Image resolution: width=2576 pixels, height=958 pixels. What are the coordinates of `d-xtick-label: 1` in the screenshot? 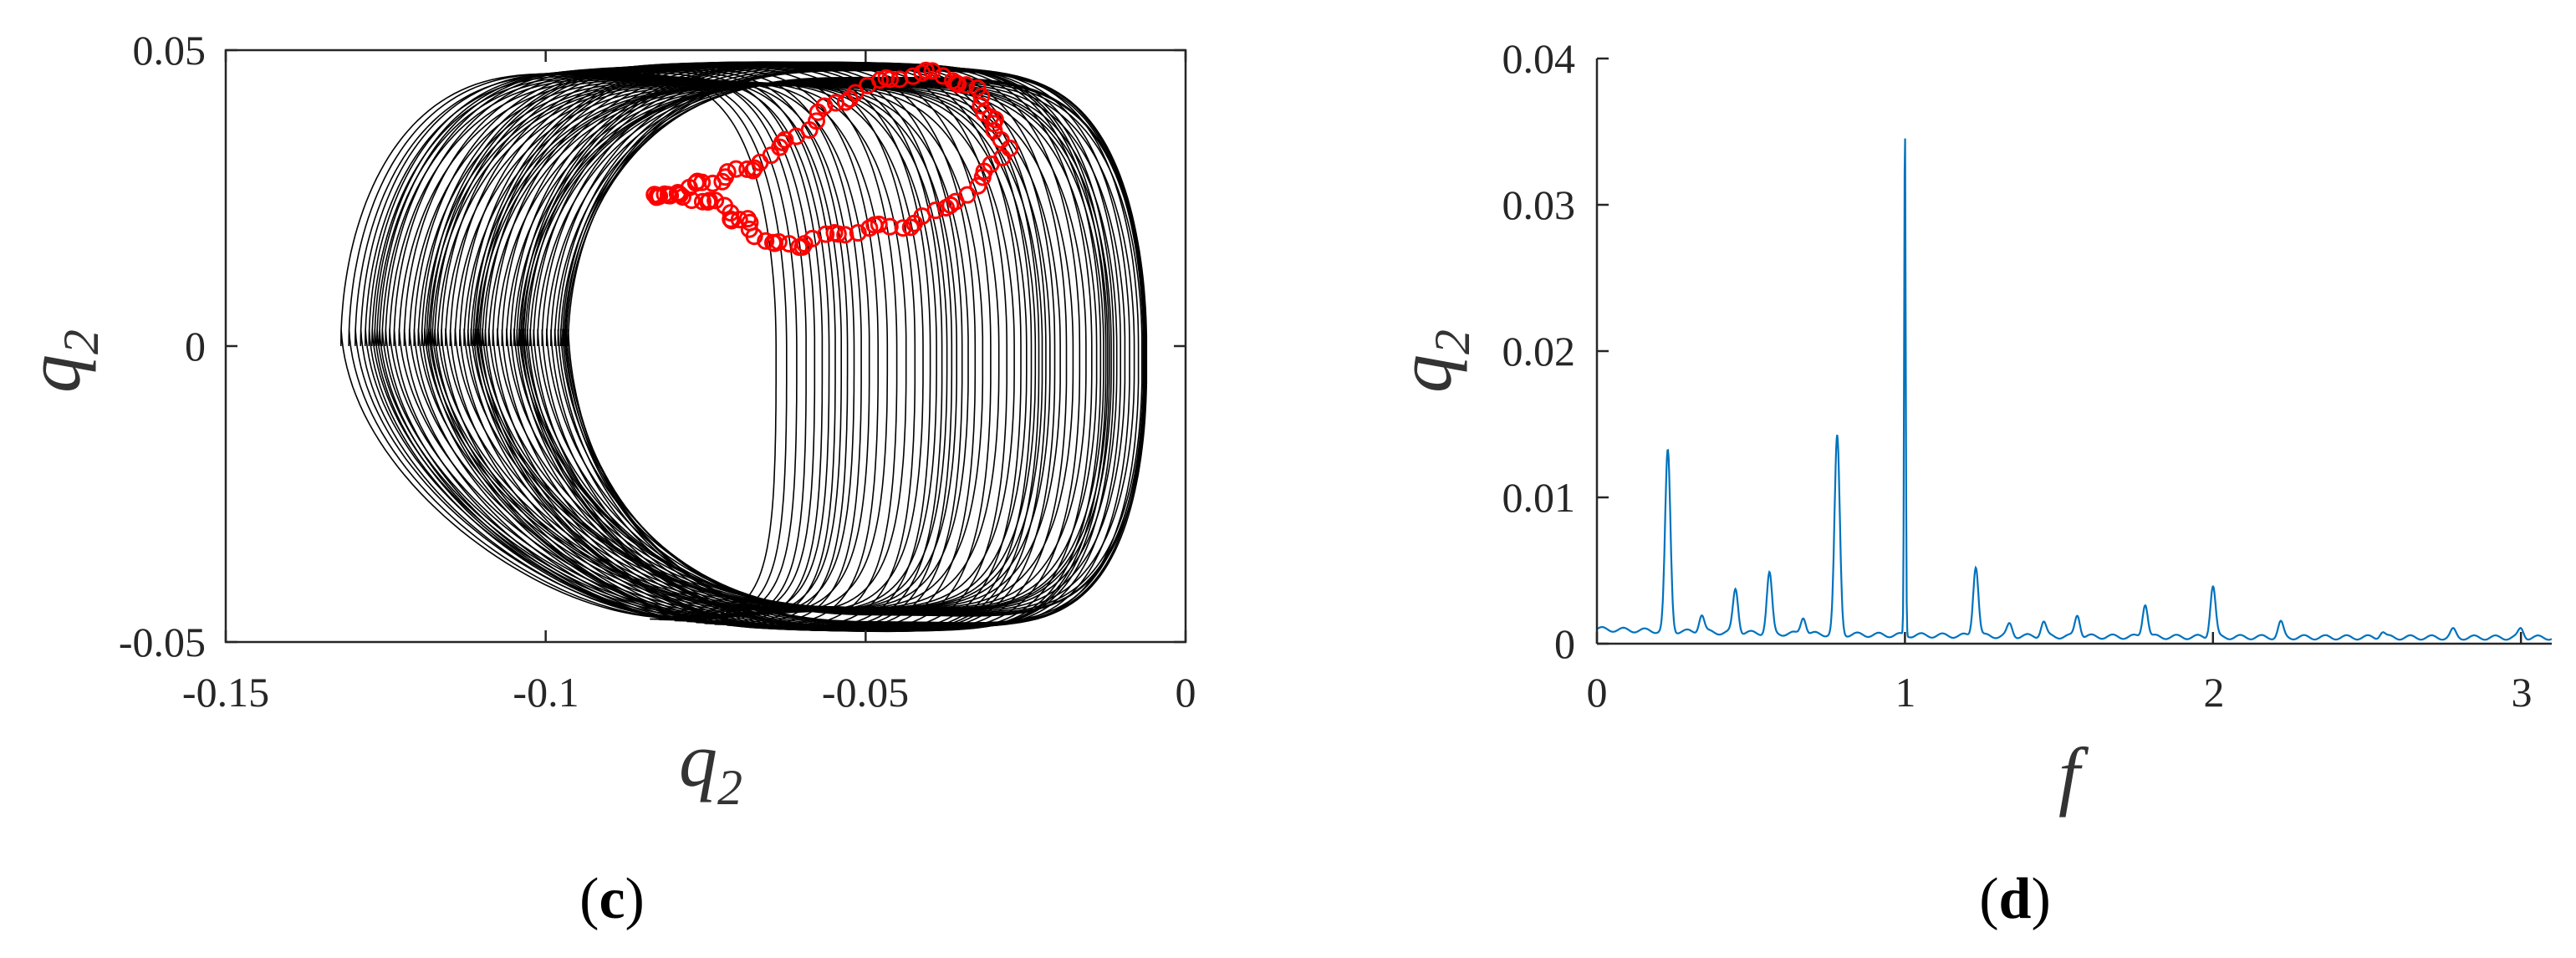 It's located at (1905, 692).